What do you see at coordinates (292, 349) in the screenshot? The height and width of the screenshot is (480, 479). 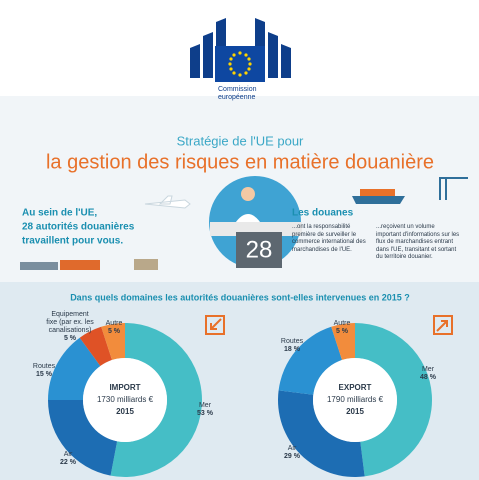 I see `segment-value: 18 %` at bounding box center [292, 349].